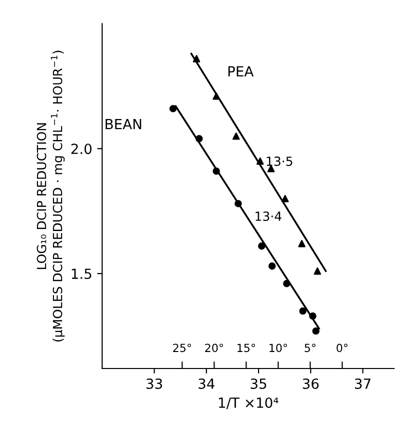 This screenshot has width=417, height=431. I want to click on x2-tick-label: 0°, so click(342, 348).